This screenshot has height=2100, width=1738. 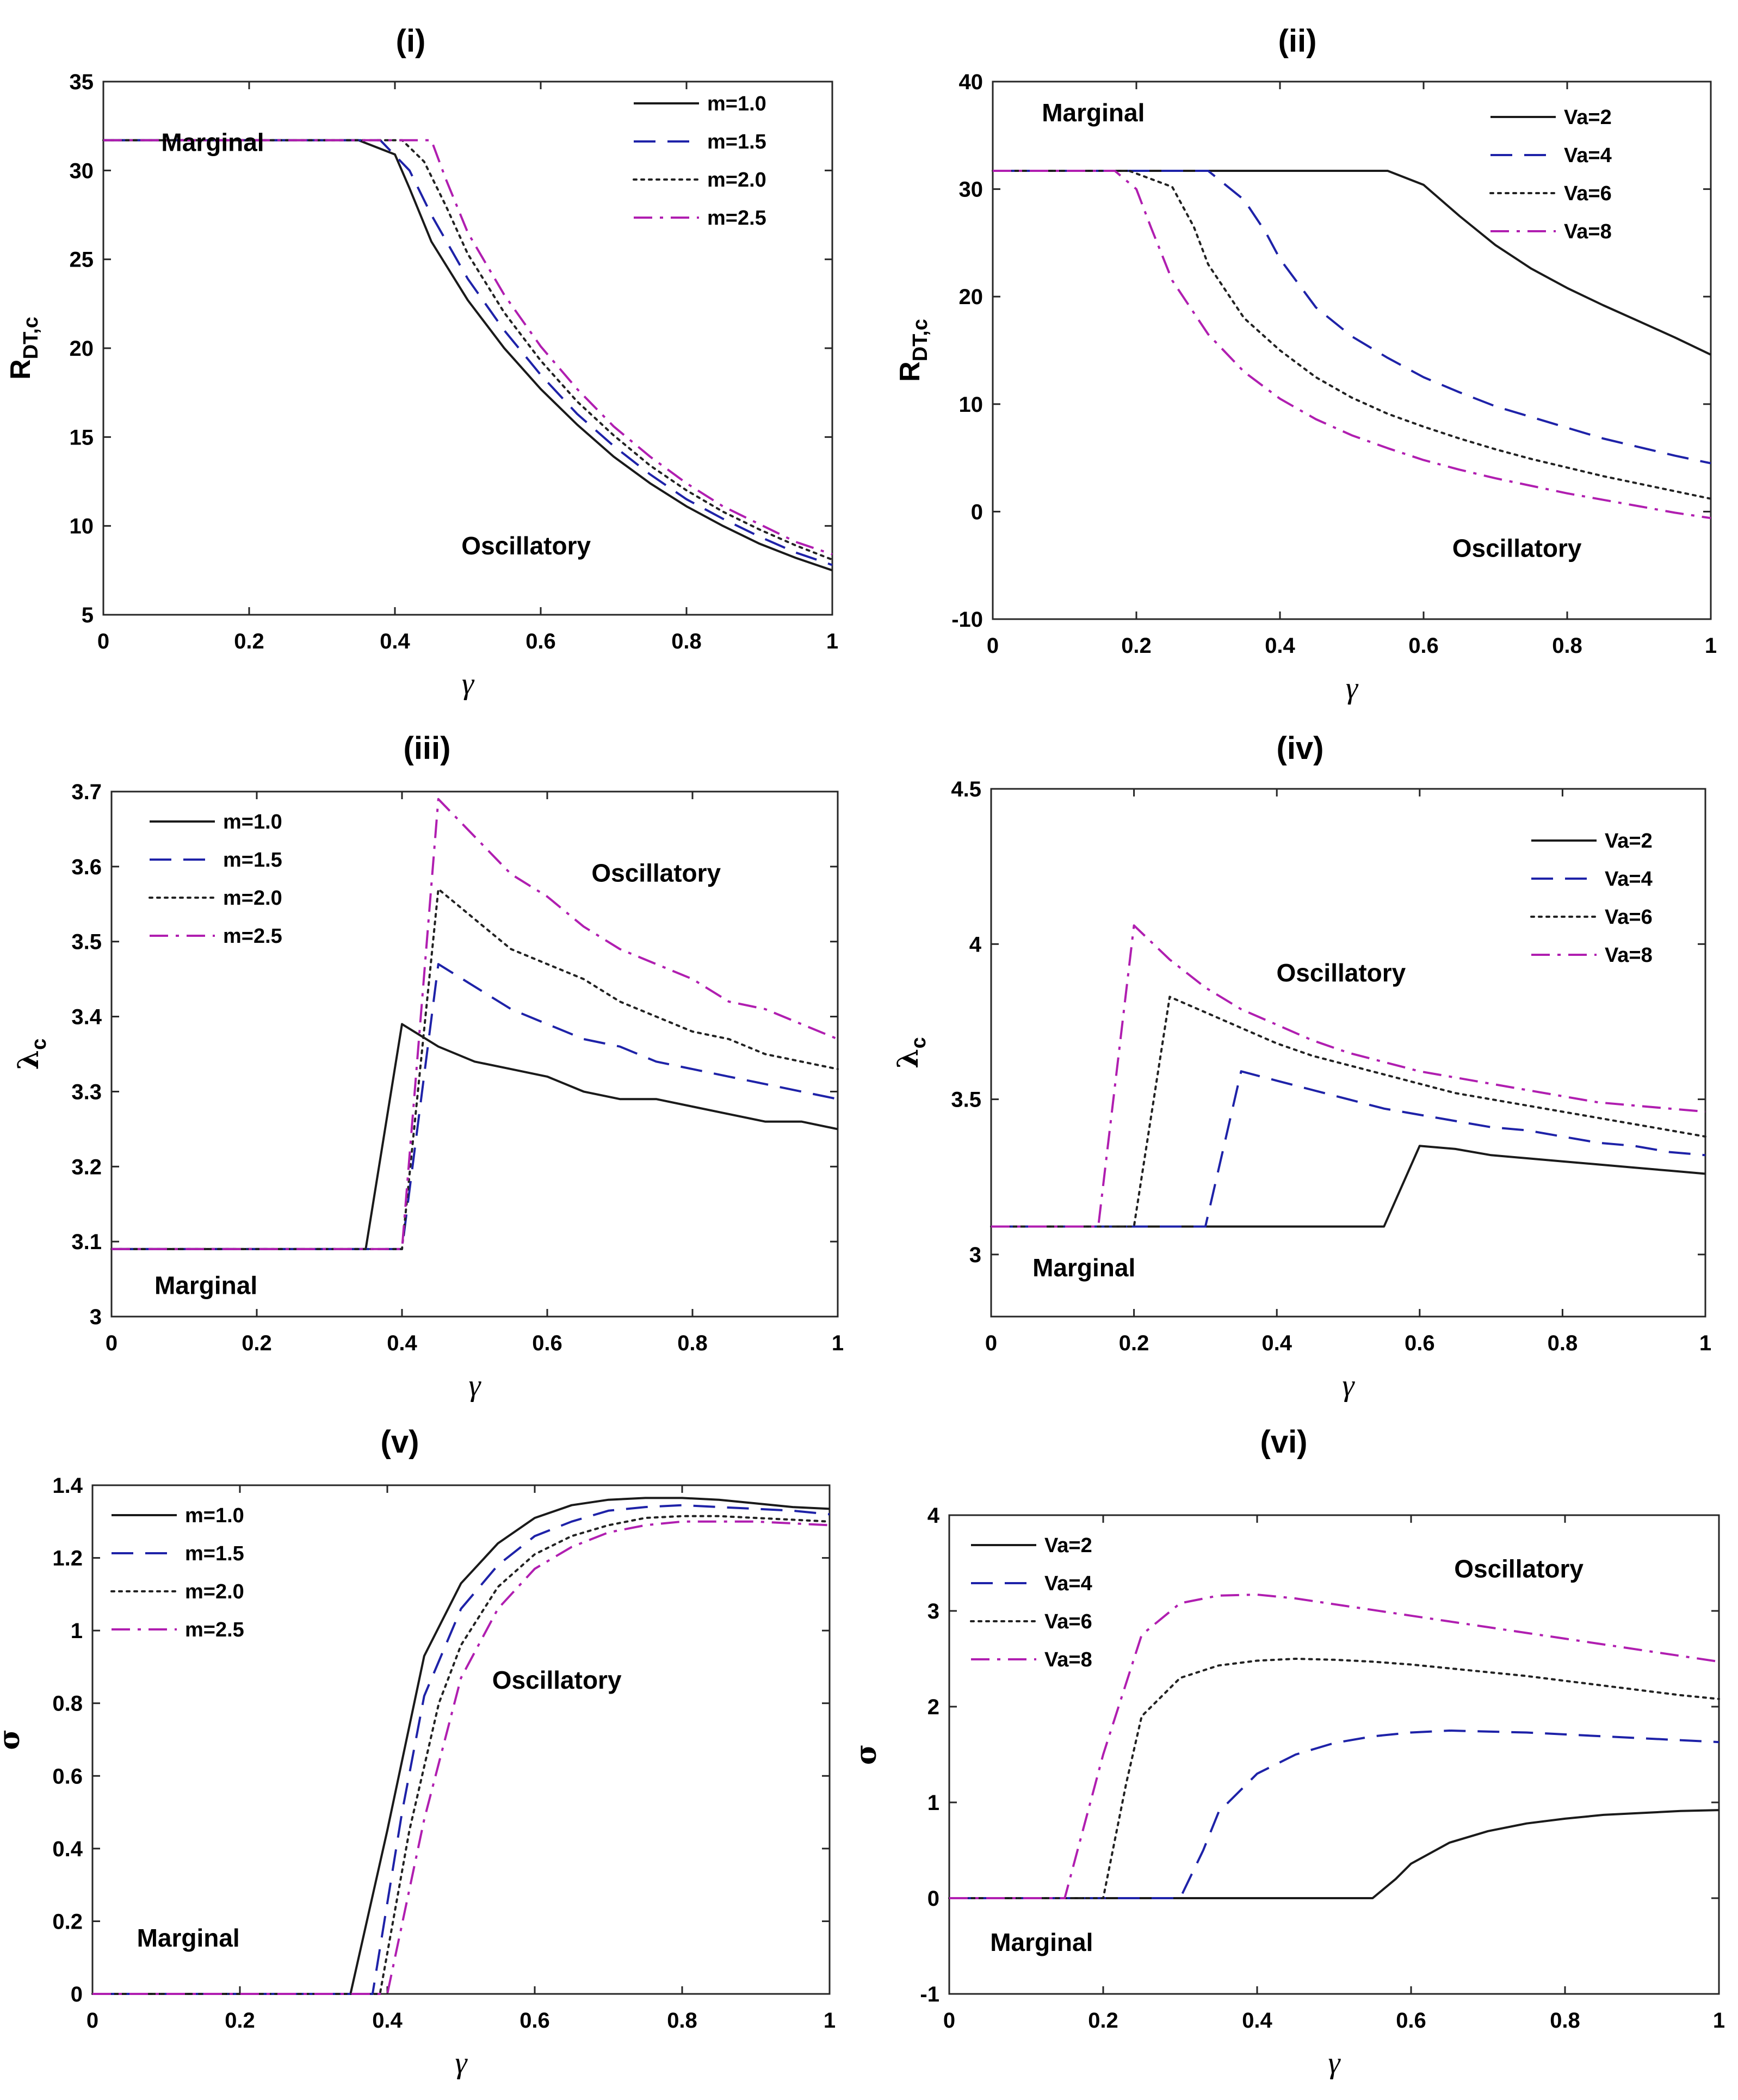 What do you see at coordinates (13, 1739) in the screenshot?
I see `y-axis-label: σ` at bounding box center [13, 1739].